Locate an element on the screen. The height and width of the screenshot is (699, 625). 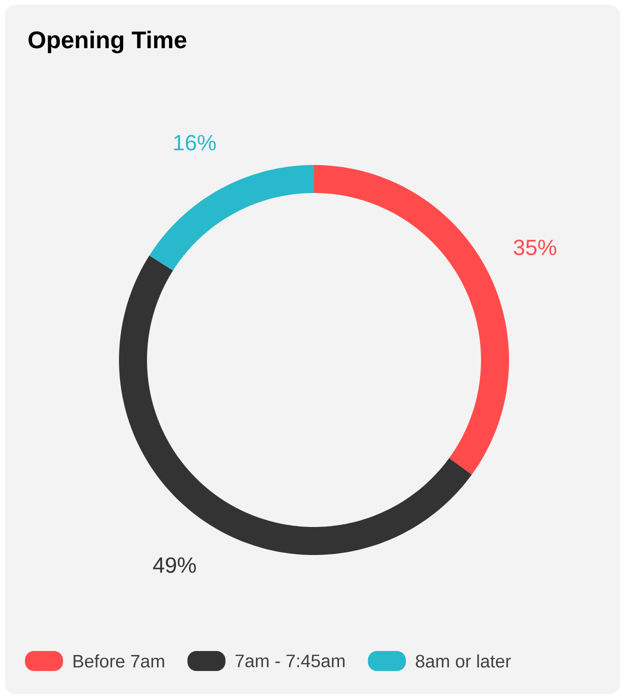
data-label: 16% is located at coordinates (195, 142).